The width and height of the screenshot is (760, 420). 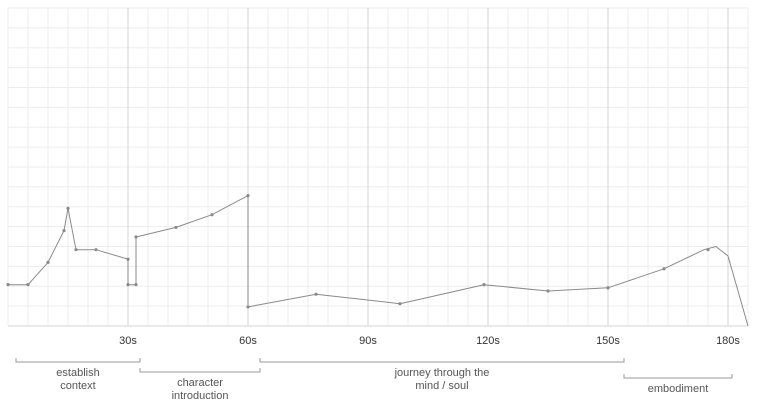 I want to click on segment-label: character, so click(x=200, y=383).